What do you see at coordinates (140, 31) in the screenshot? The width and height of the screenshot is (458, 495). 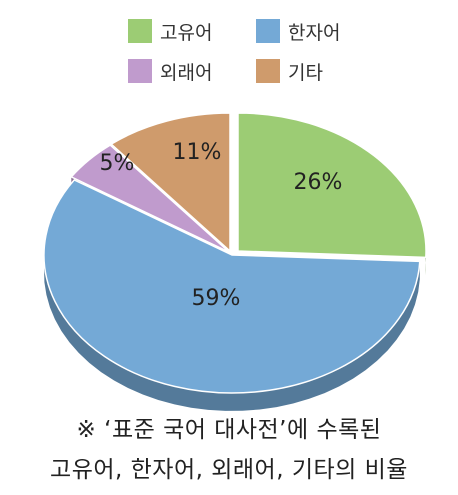 I see `legend-swatch-native` at bounding box center [140, 31].